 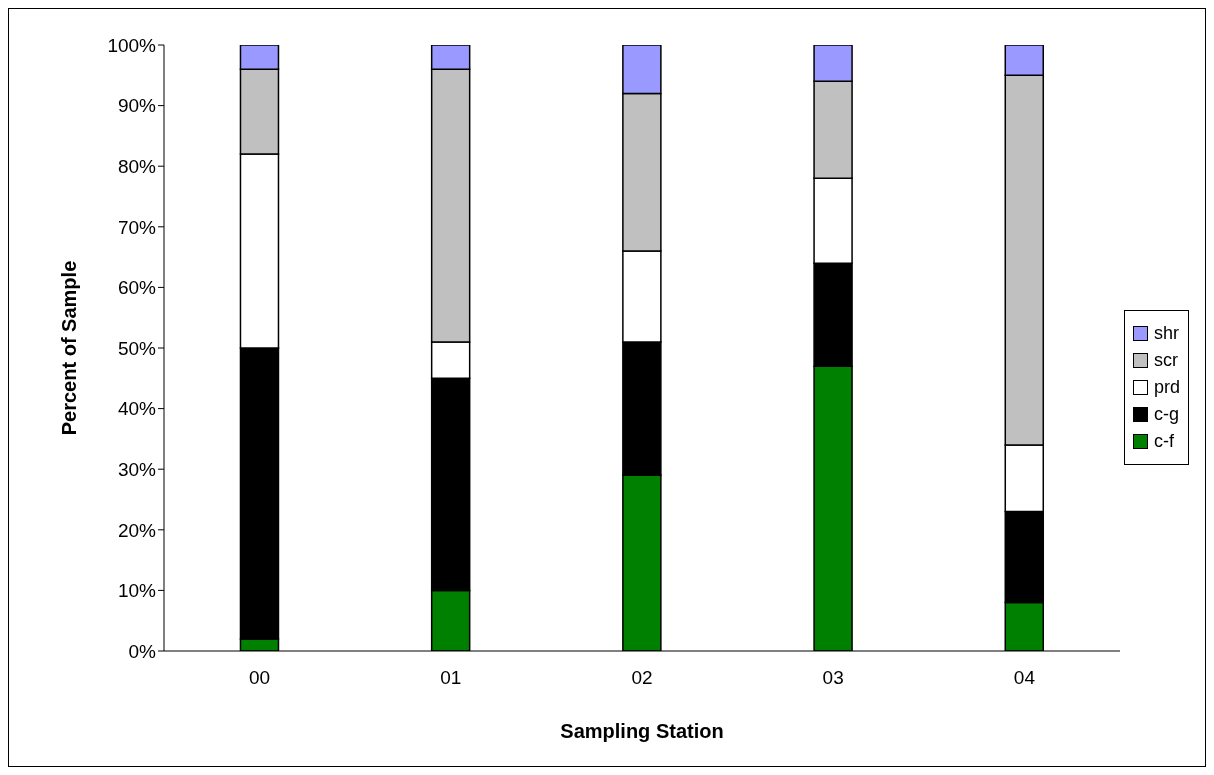 I want to click on legend-label: prd, so click(x=1166, y=387).